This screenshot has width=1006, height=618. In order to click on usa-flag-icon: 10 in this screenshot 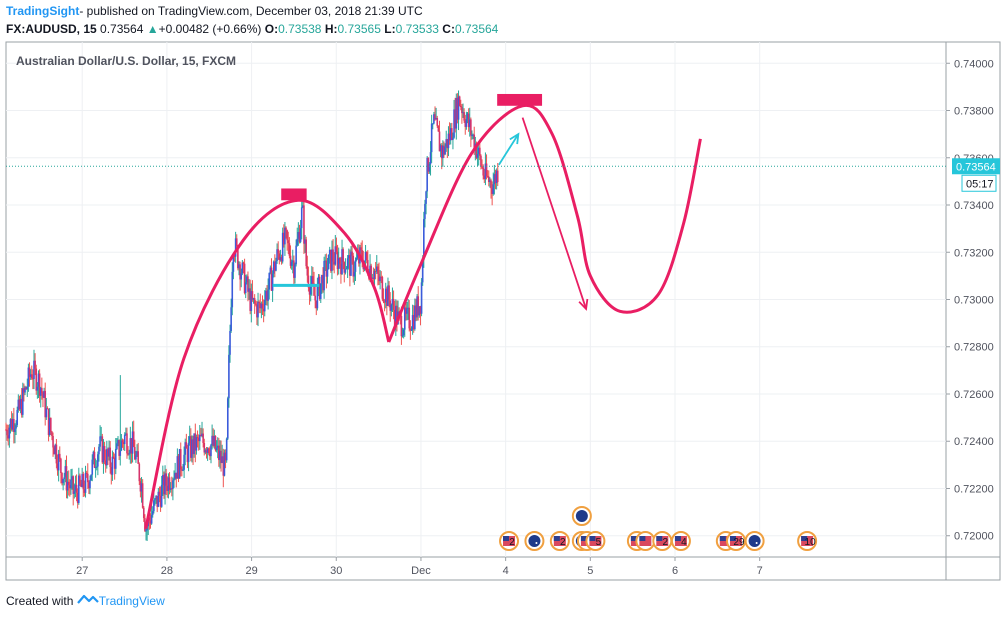, I will do `click(807, 541)`.